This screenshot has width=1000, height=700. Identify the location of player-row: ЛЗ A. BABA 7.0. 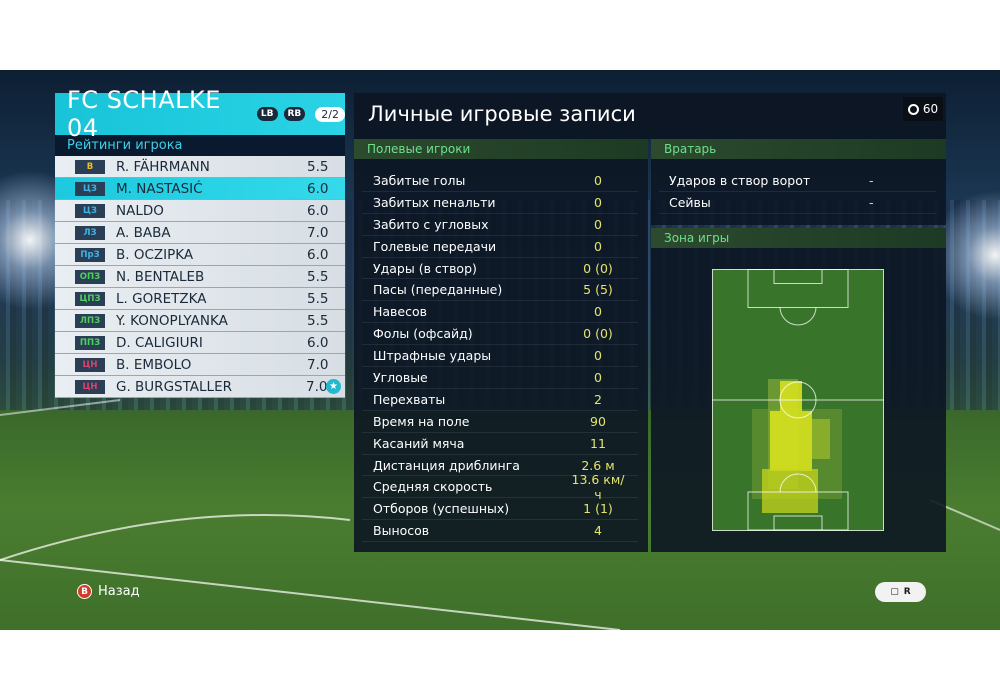
(200, 233).